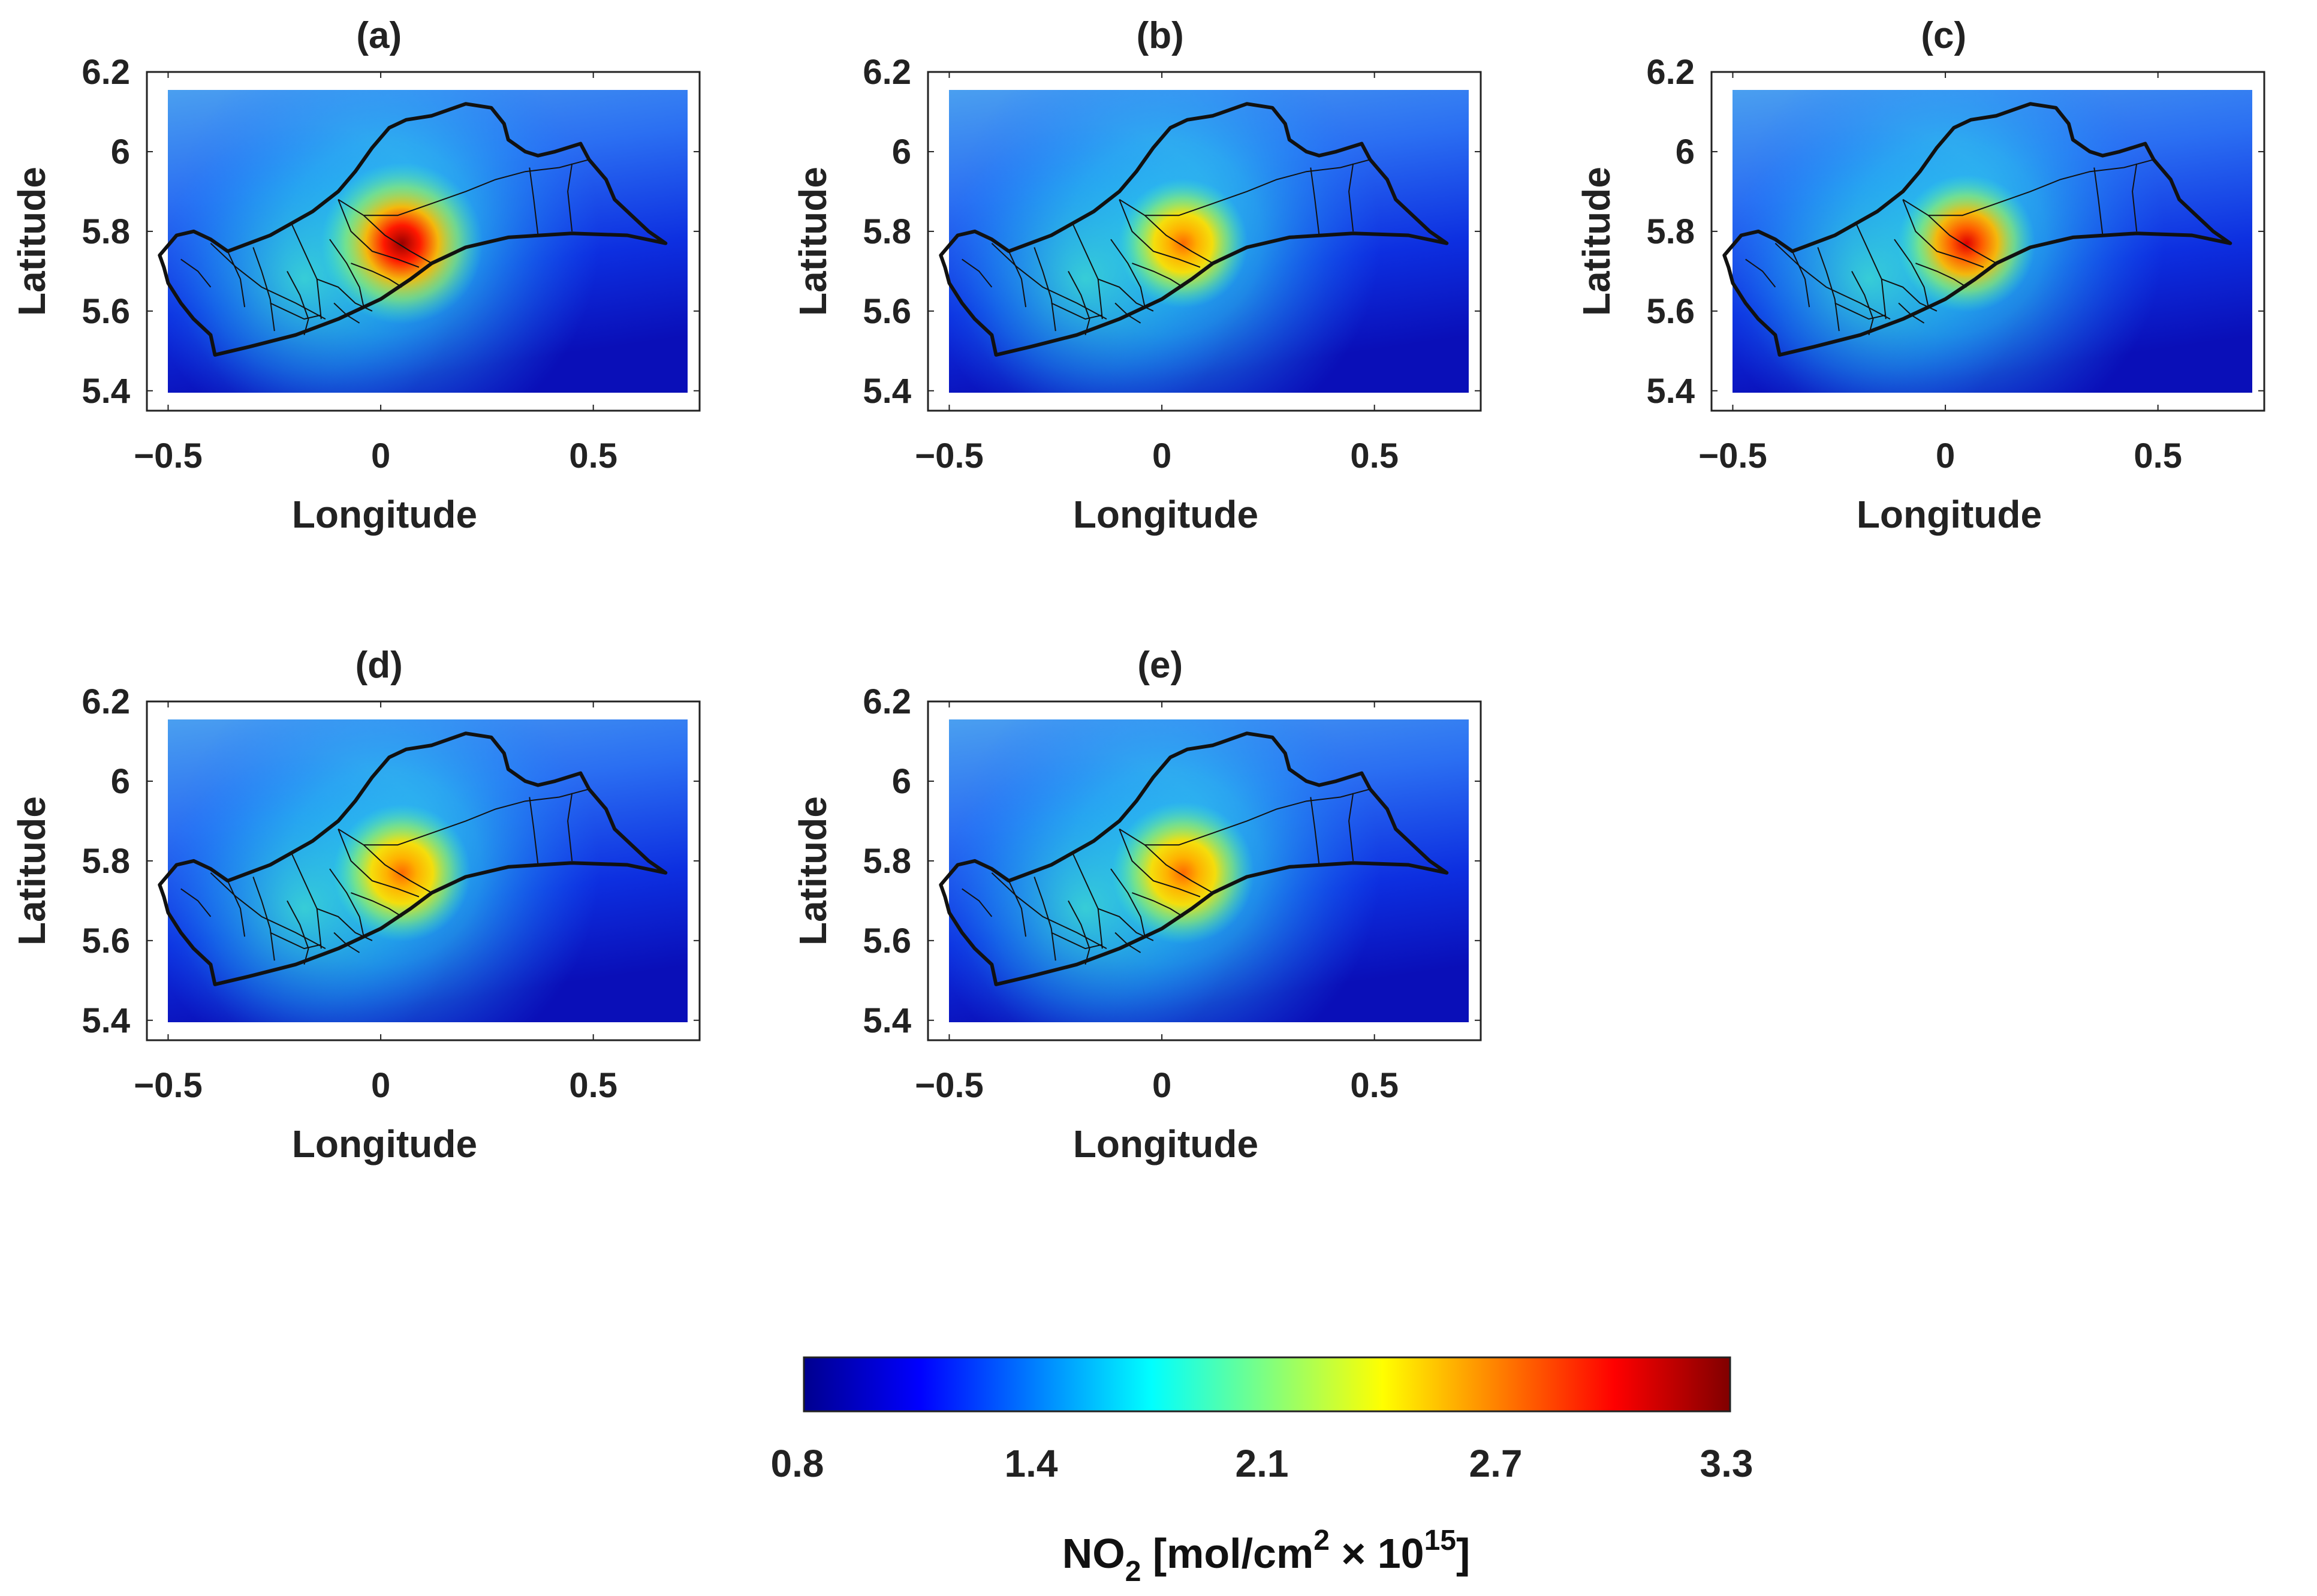 The image size is (2317, 1596). What do you see at coordinates (1727, 1463) in the screenshot?
I see `colorbar-tick: 3.3` at bounding box center [1727, 1463].